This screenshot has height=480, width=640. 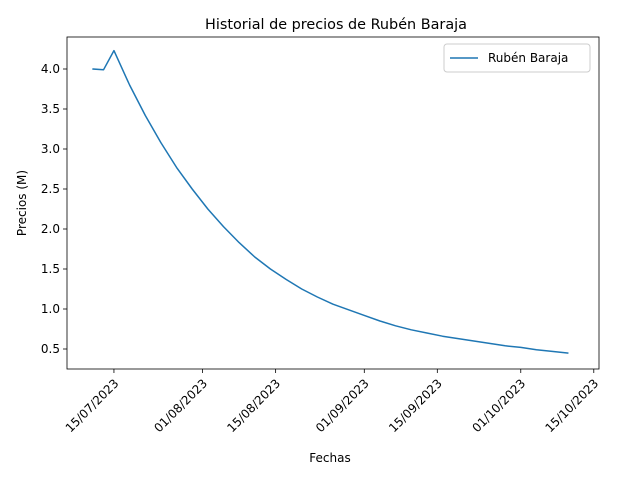 I want to click on y-tick-label: 1.5, so click(x=50, y=269).